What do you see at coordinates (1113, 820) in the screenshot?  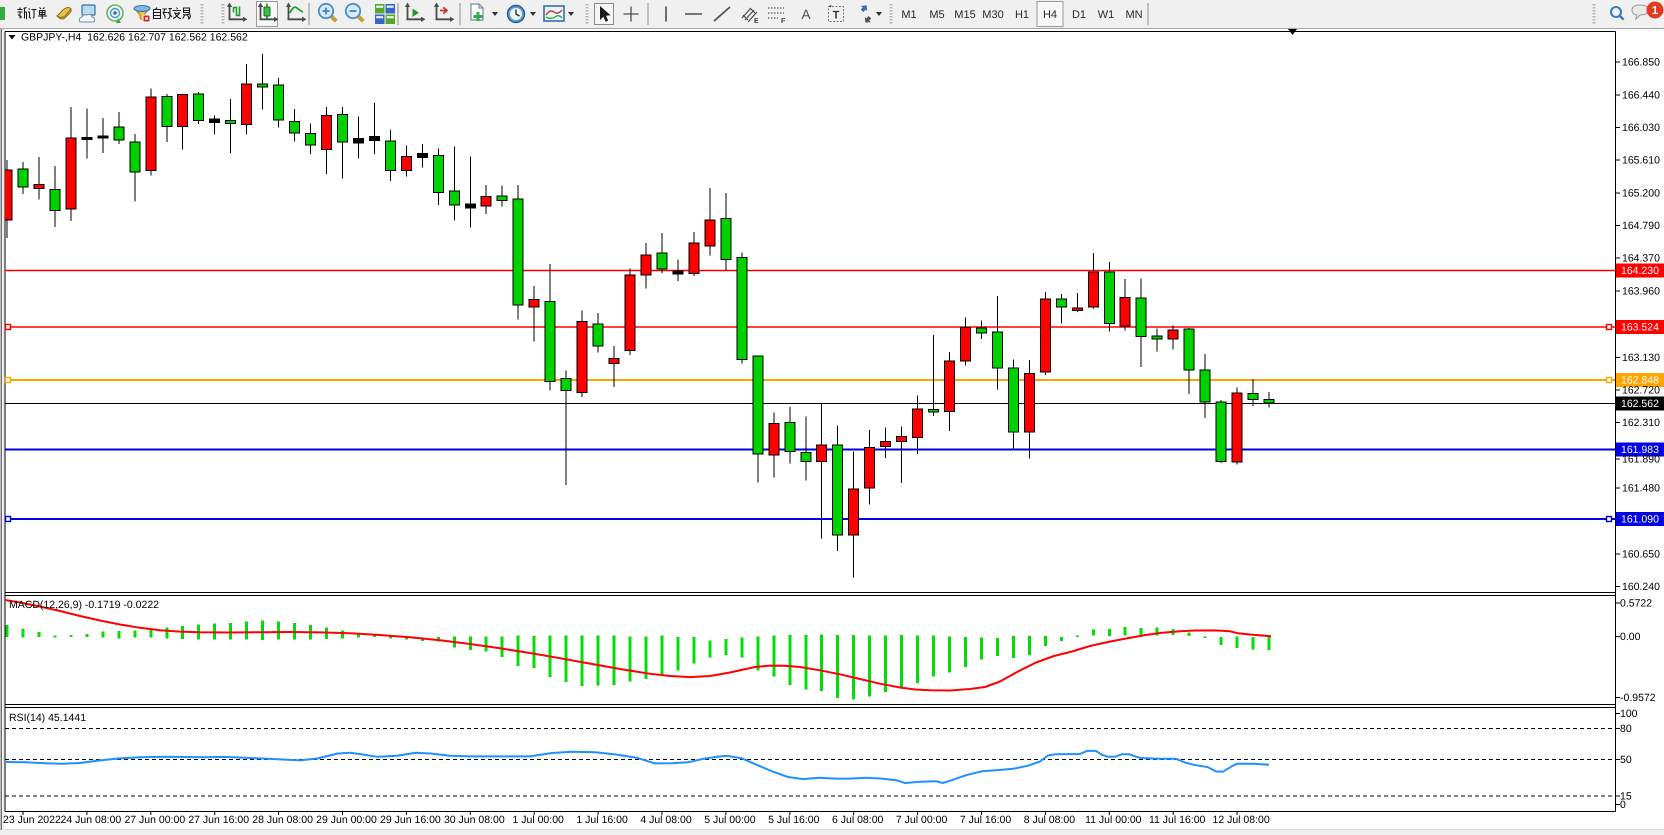 I see `svg-text: 11 Jul 00:00` at bounding box center [1113, 820].